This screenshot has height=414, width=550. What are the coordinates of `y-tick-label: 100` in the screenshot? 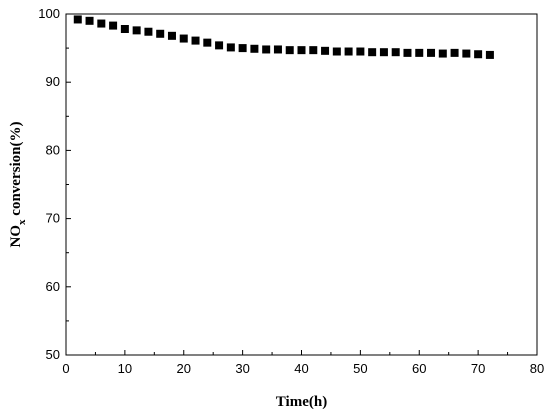 It's located at (49, 13).